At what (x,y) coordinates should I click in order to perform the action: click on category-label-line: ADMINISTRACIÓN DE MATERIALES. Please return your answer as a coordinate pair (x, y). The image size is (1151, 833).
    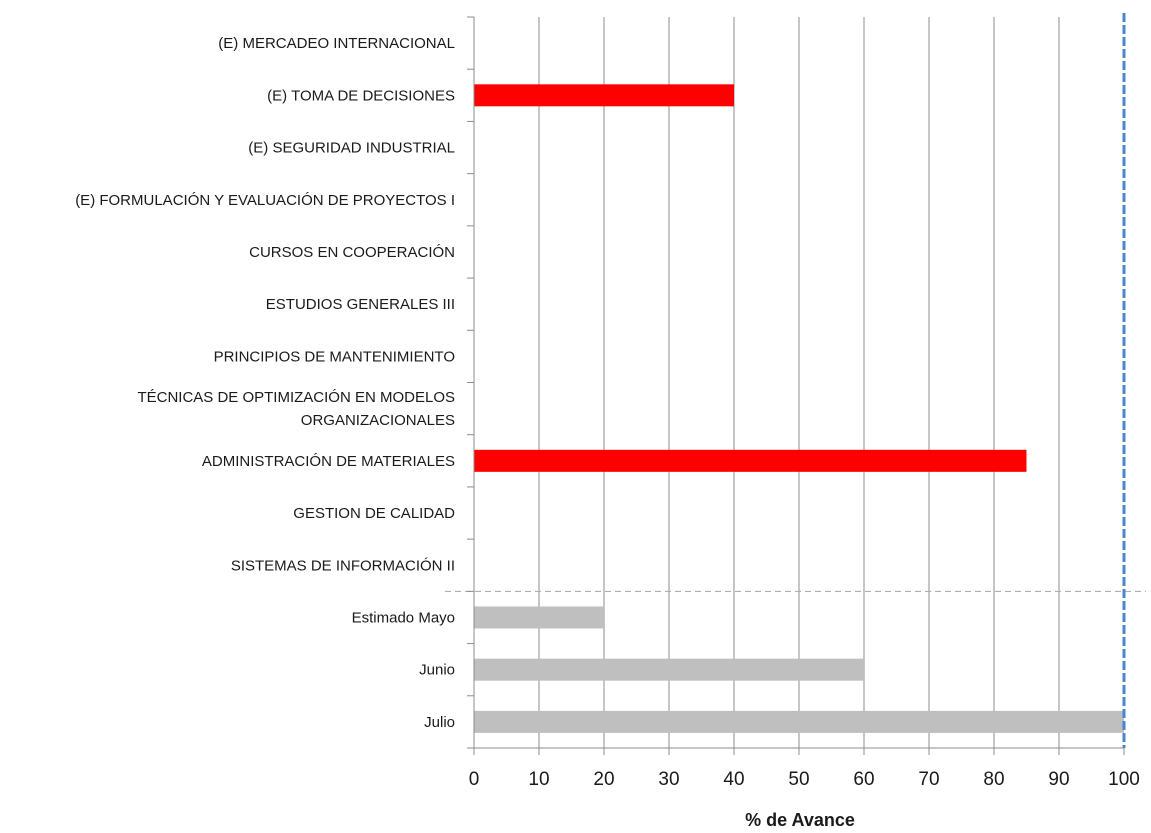
    Looking at the image, I should click on (328, 461).